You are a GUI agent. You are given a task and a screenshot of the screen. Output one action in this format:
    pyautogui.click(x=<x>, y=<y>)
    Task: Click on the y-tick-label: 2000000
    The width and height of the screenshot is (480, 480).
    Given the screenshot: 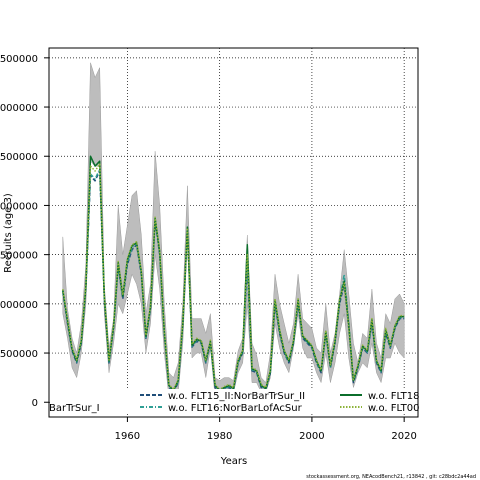 What is the action you would take?
    pyautogui.click(x=19, y=206)
    